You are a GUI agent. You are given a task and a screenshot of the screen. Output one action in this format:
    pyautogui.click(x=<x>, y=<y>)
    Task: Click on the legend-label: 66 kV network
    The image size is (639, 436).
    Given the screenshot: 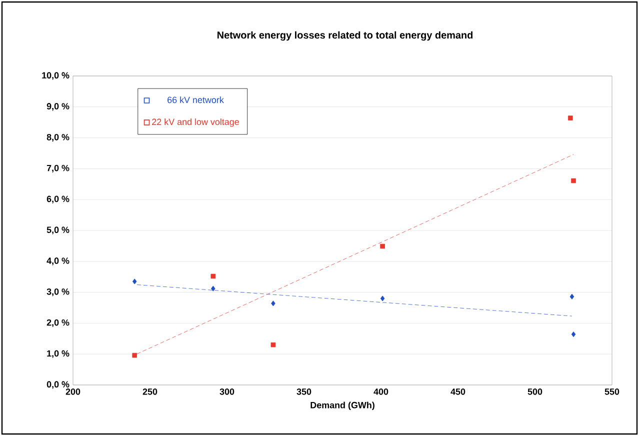 What is the action you would take?
    pyautogui.click(x=196, y=100)
    